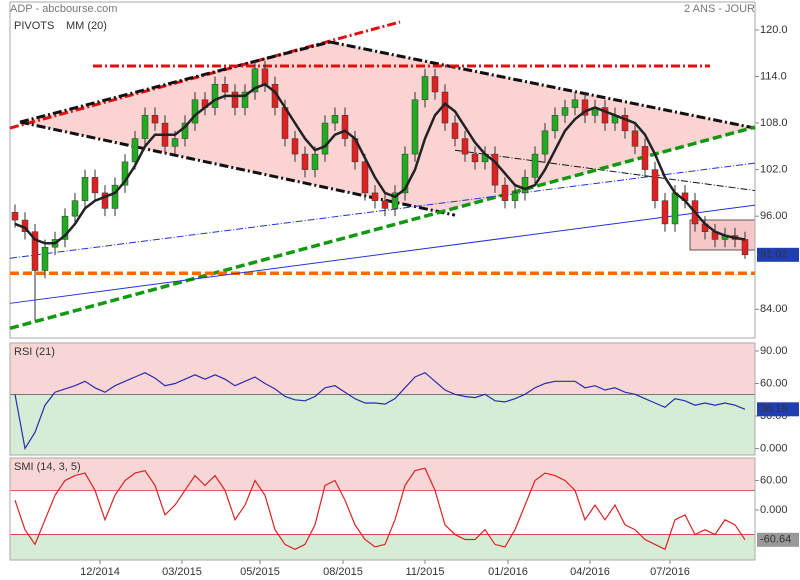 This screenshot has height=580, width=800. What do you see at coordinates (773, 76) in the screenshot?
I see `y-tick-label: 114.0` at bounding box center [773, 76].